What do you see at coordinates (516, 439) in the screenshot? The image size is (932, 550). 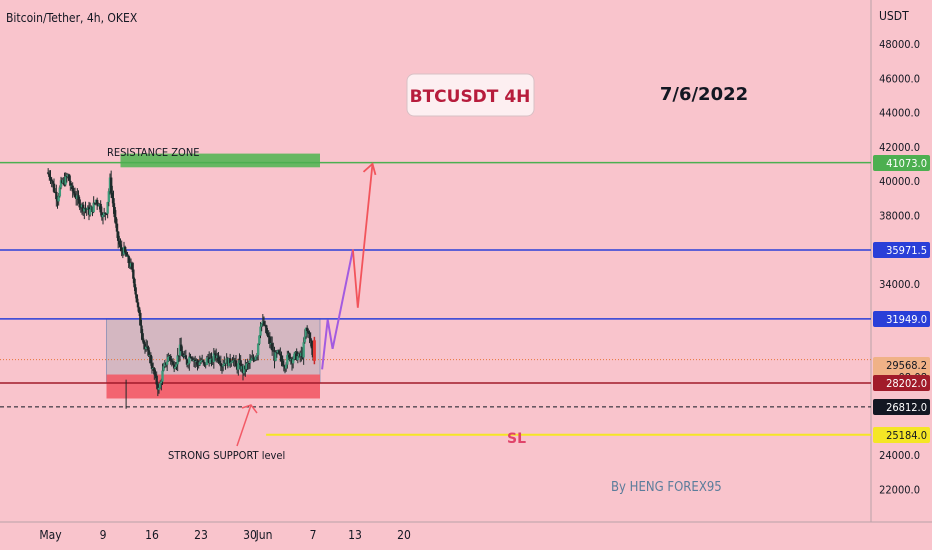 I see `stop-loss-label: SL` at bounding box center [516, 439].